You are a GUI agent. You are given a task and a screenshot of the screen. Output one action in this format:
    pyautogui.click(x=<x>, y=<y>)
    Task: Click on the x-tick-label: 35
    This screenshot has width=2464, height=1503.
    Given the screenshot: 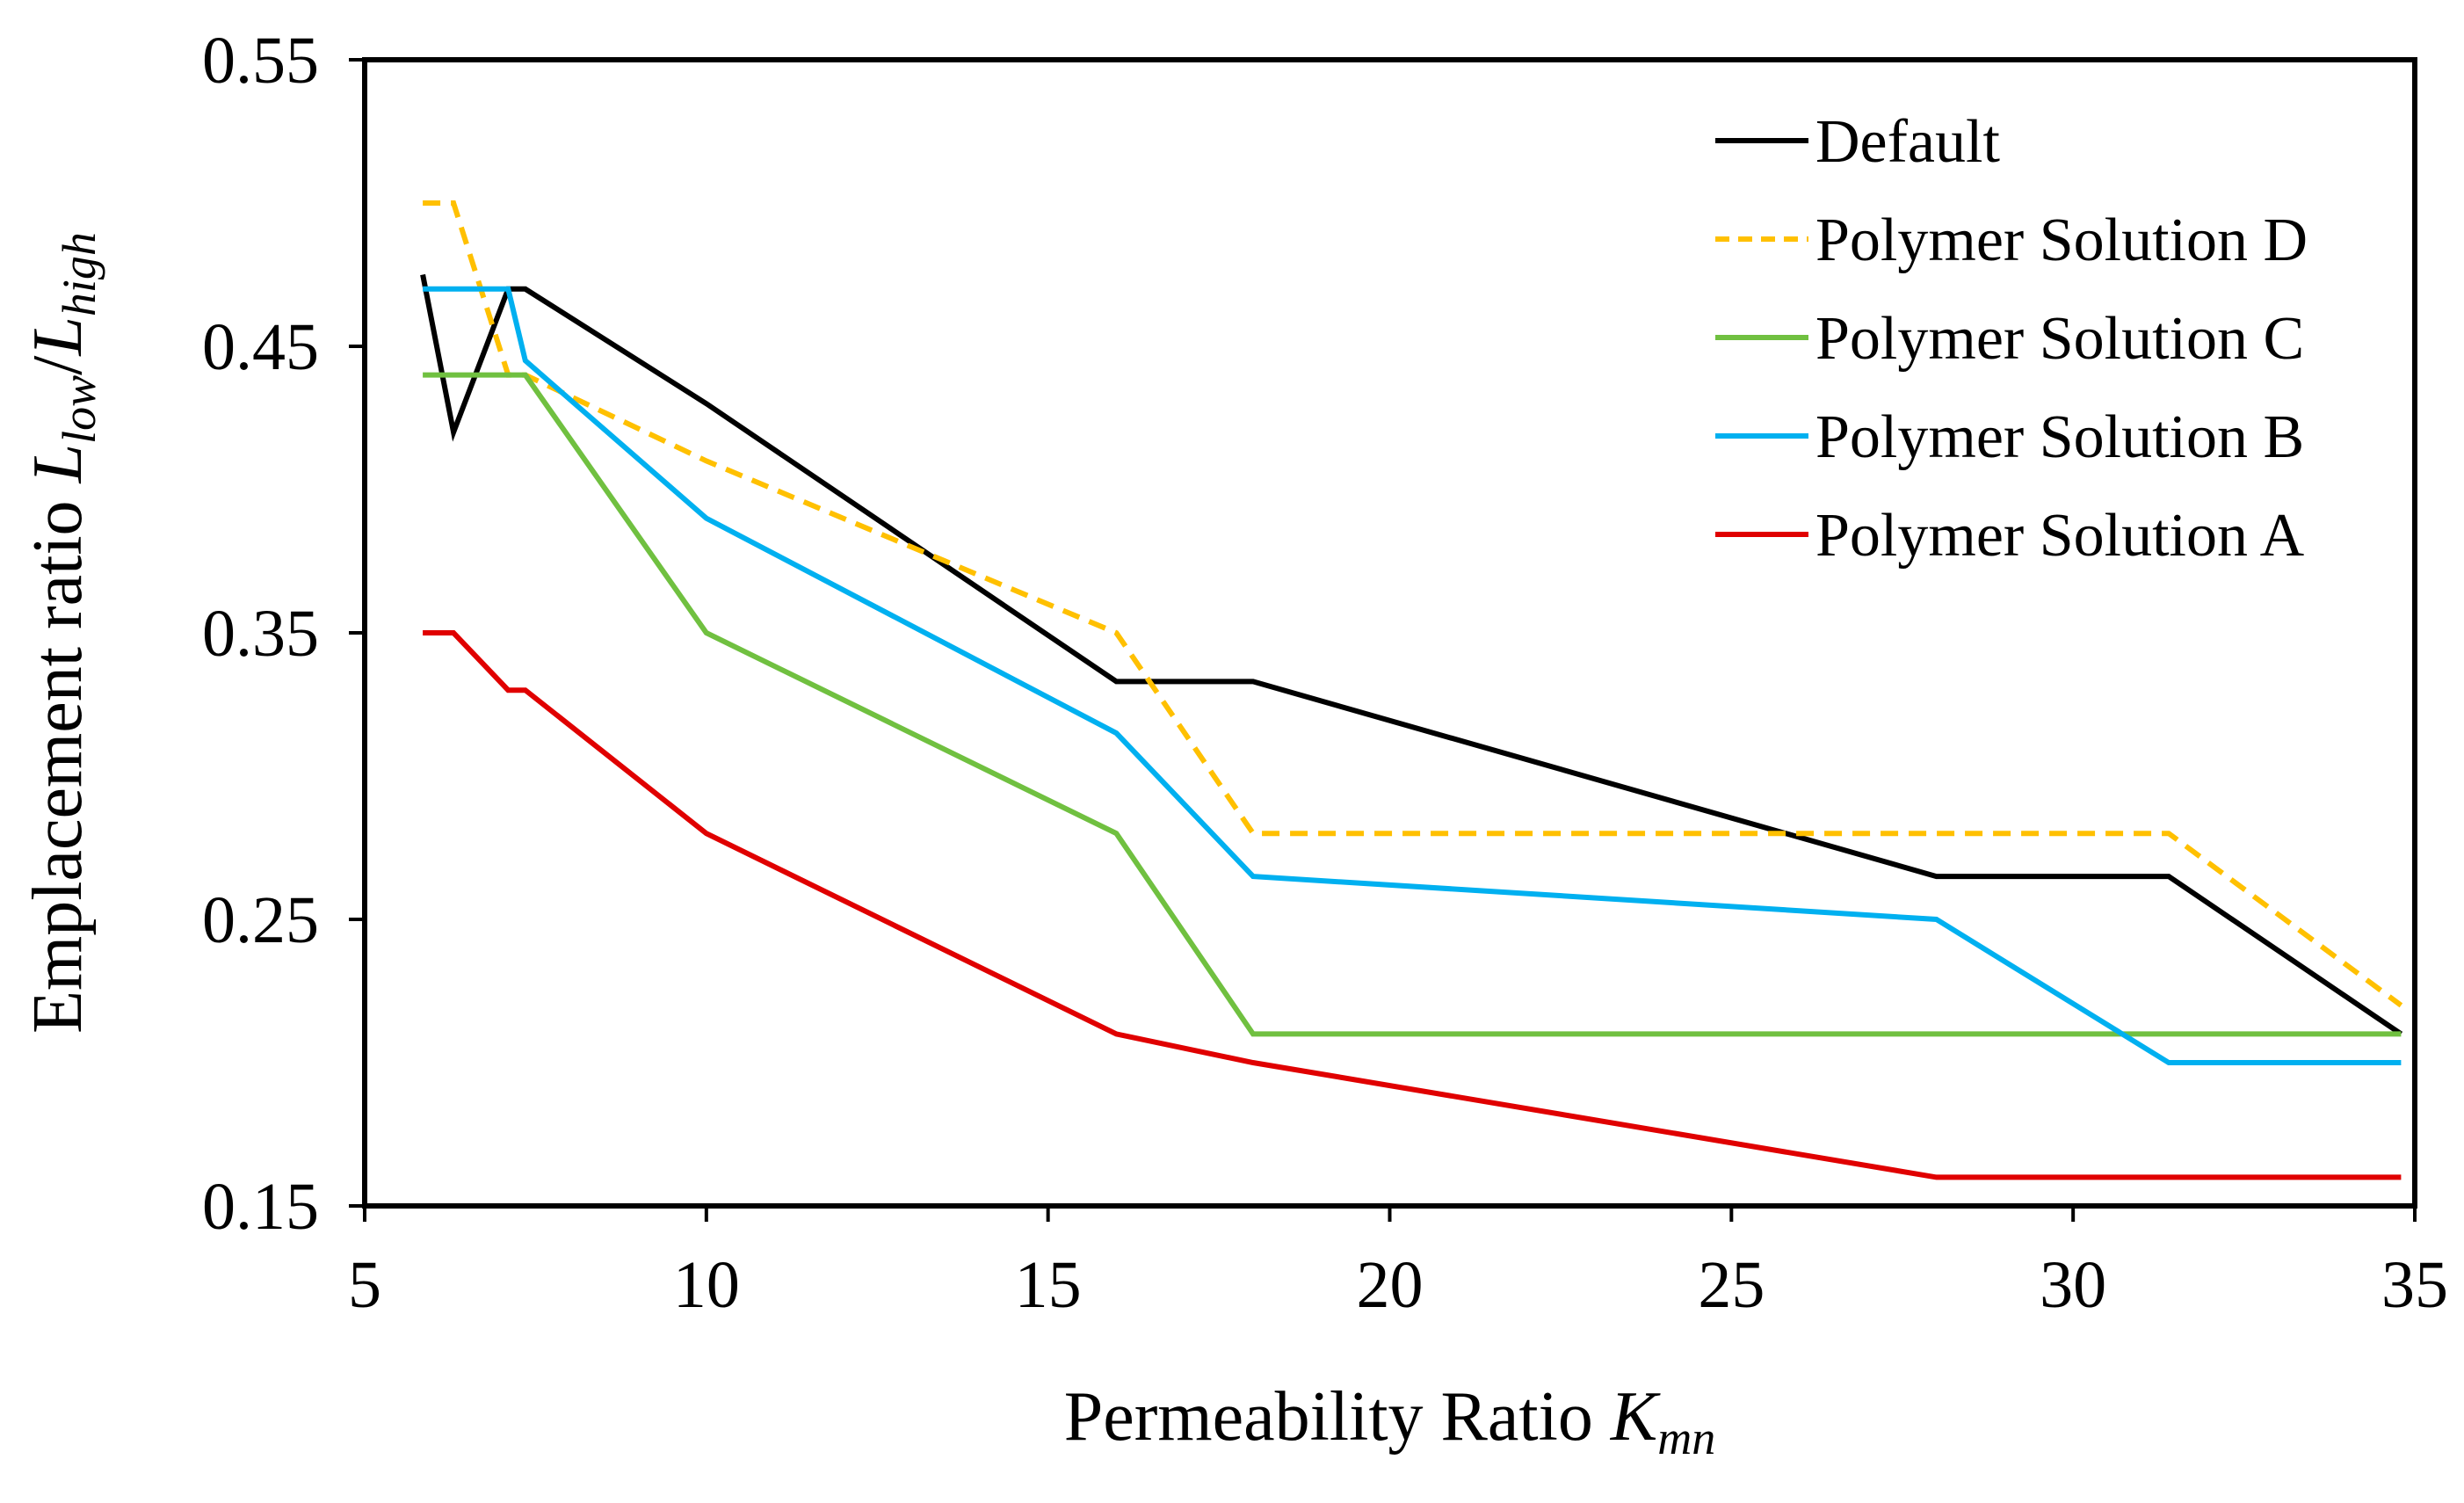 What is the action you would take?
    pyautogui.click(x=2414, y=1285)
    